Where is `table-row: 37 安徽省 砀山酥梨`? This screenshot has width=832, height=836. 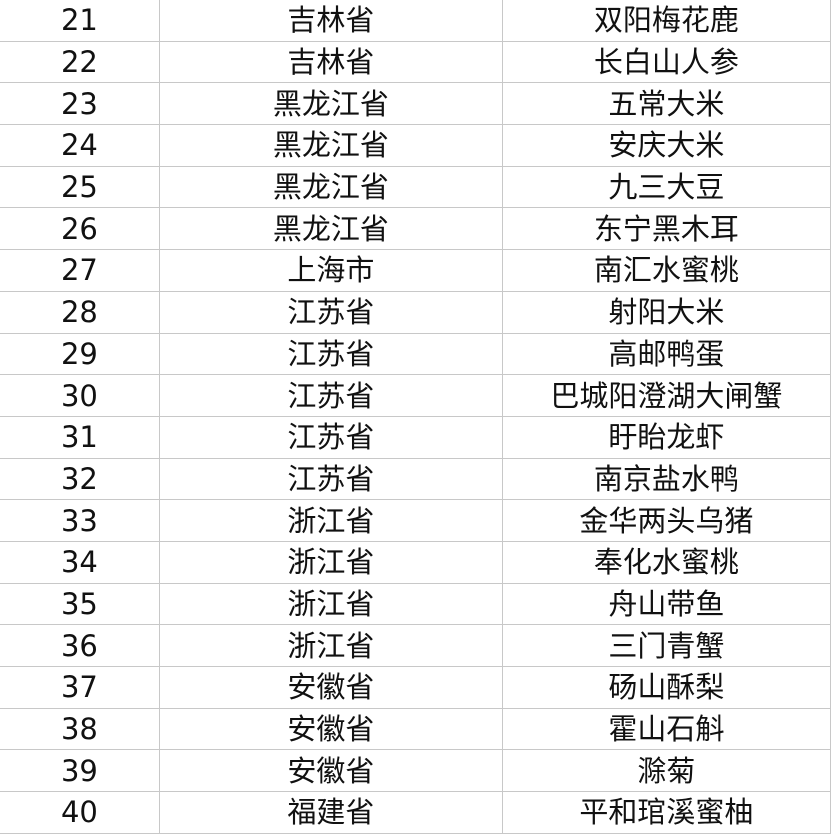
table-row: 37 安徽省 砀山酥梨 is located at coordinates (416, 687).